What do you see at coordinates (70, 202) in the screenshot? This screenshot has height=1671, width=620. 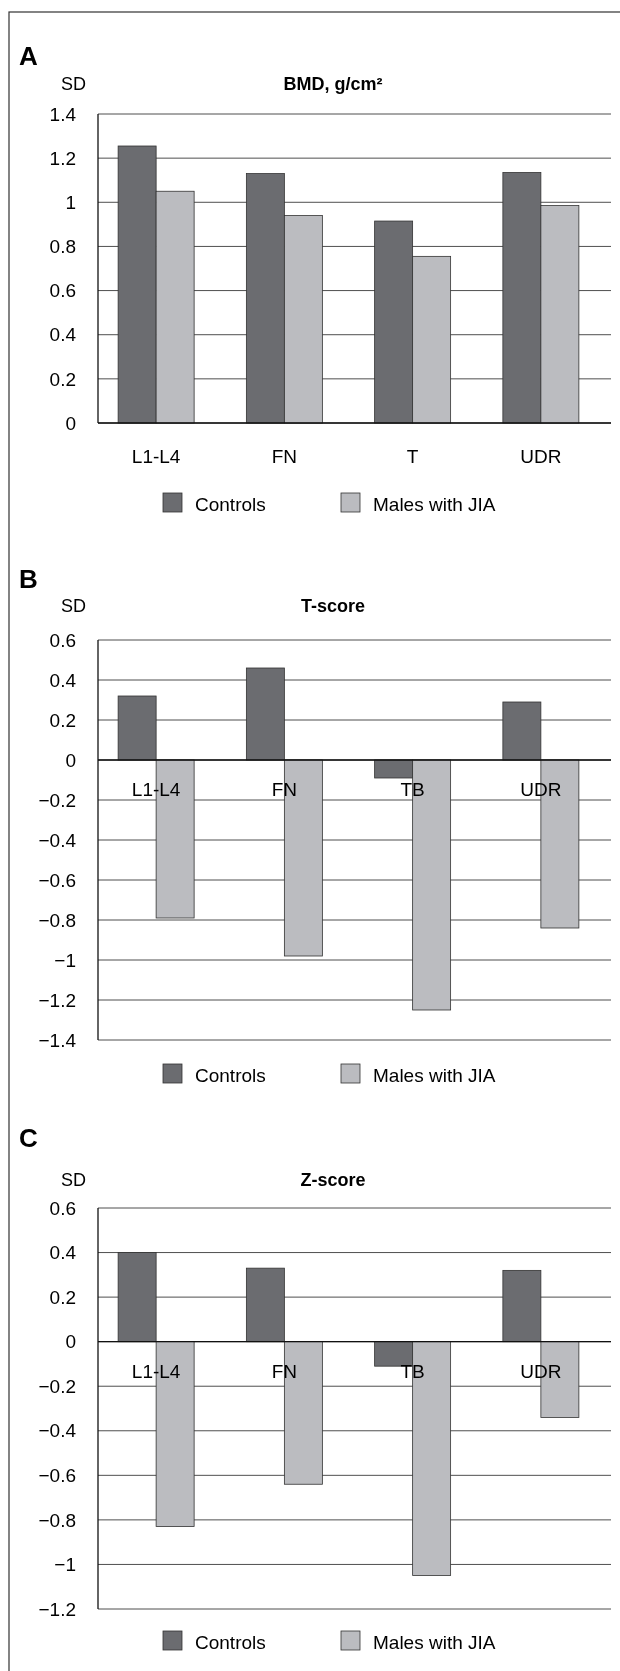 I see `y-tick-label: 1` at bounding box center [70, 202].